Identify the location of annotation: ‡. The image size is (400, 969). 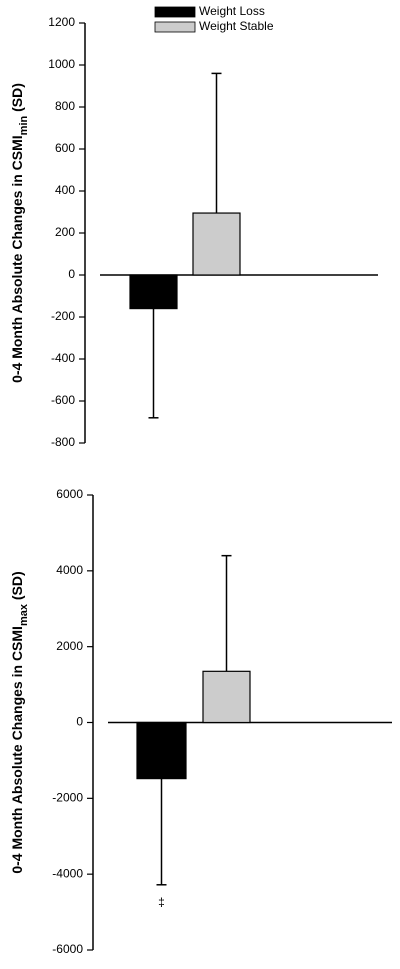
(161, 902).